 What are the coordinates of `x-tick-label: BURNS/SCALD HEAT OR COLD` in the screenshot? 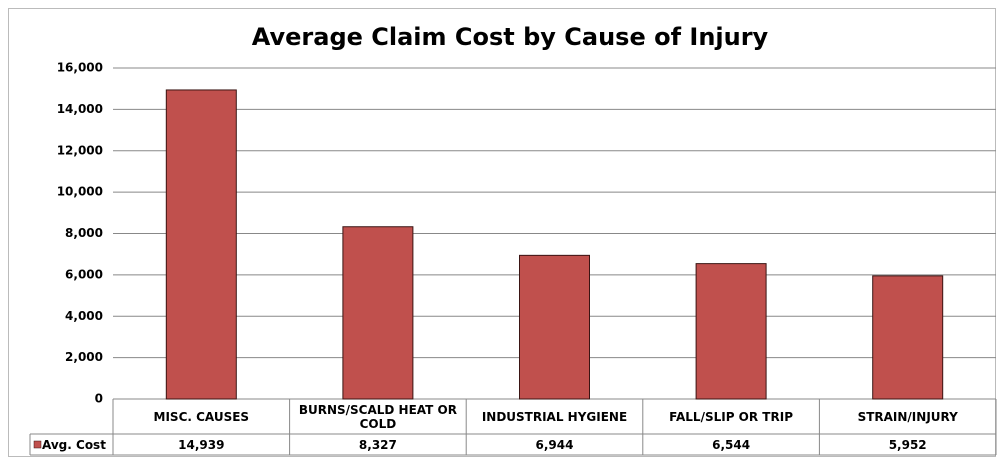 It's located at (377, 416).